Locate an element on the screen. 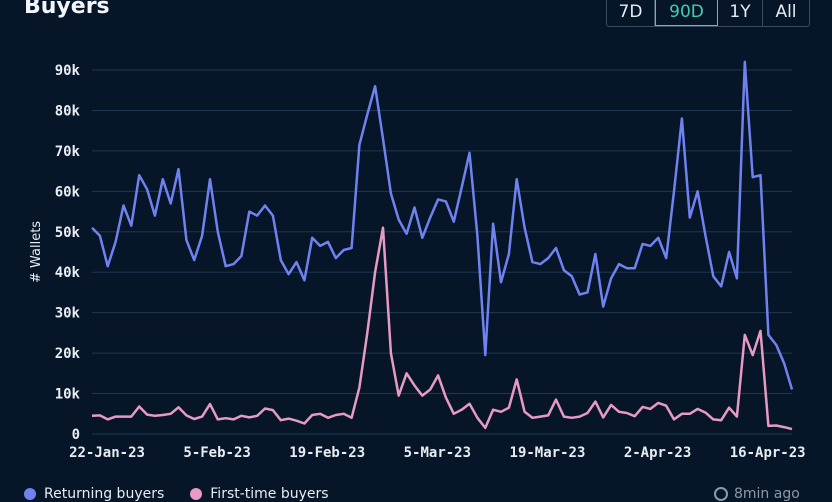  time-range-selector: 7D 90D 1Y All is located at coordinates (708, 13).